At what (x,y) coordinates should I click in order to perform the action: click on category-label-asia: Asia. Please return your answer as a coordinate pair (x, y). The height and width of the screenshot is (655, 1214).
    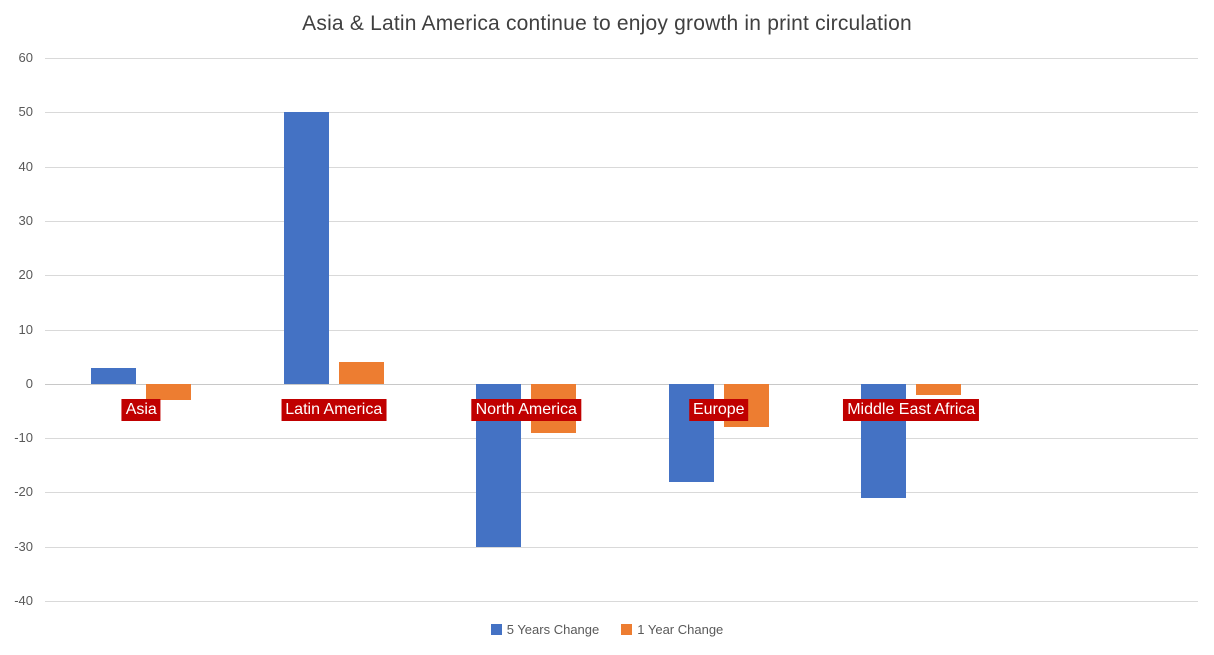
    Looking at the image, I should click on (141, 409).